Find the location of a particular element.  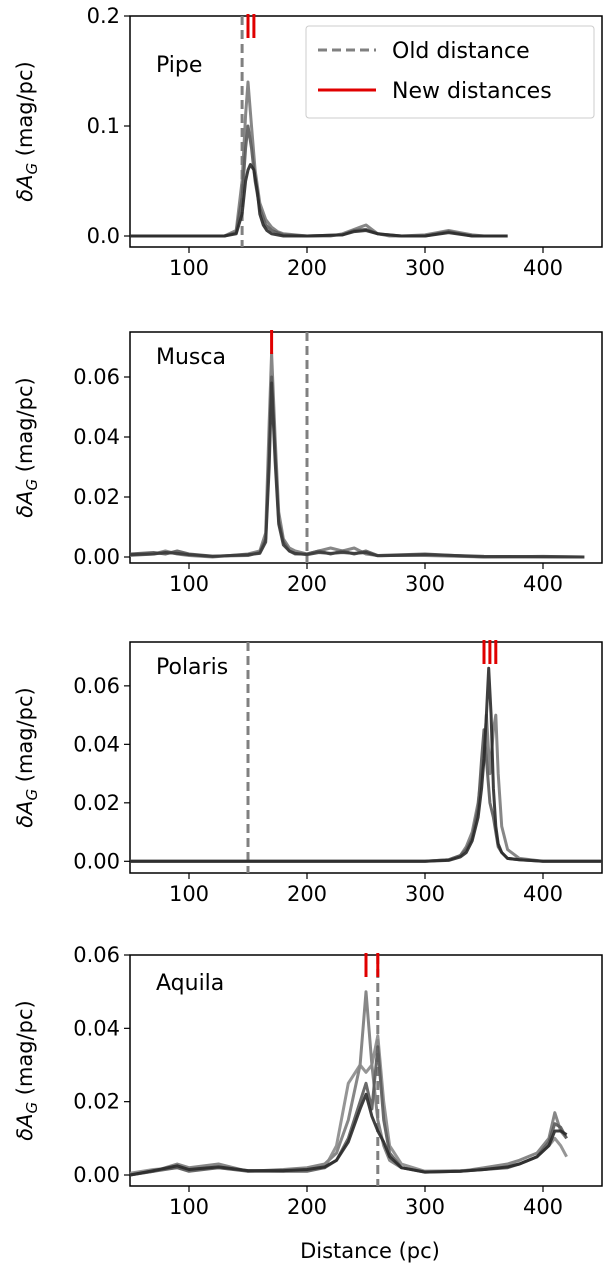

legend: Old distance New distances is located at coordinates (450, 72).